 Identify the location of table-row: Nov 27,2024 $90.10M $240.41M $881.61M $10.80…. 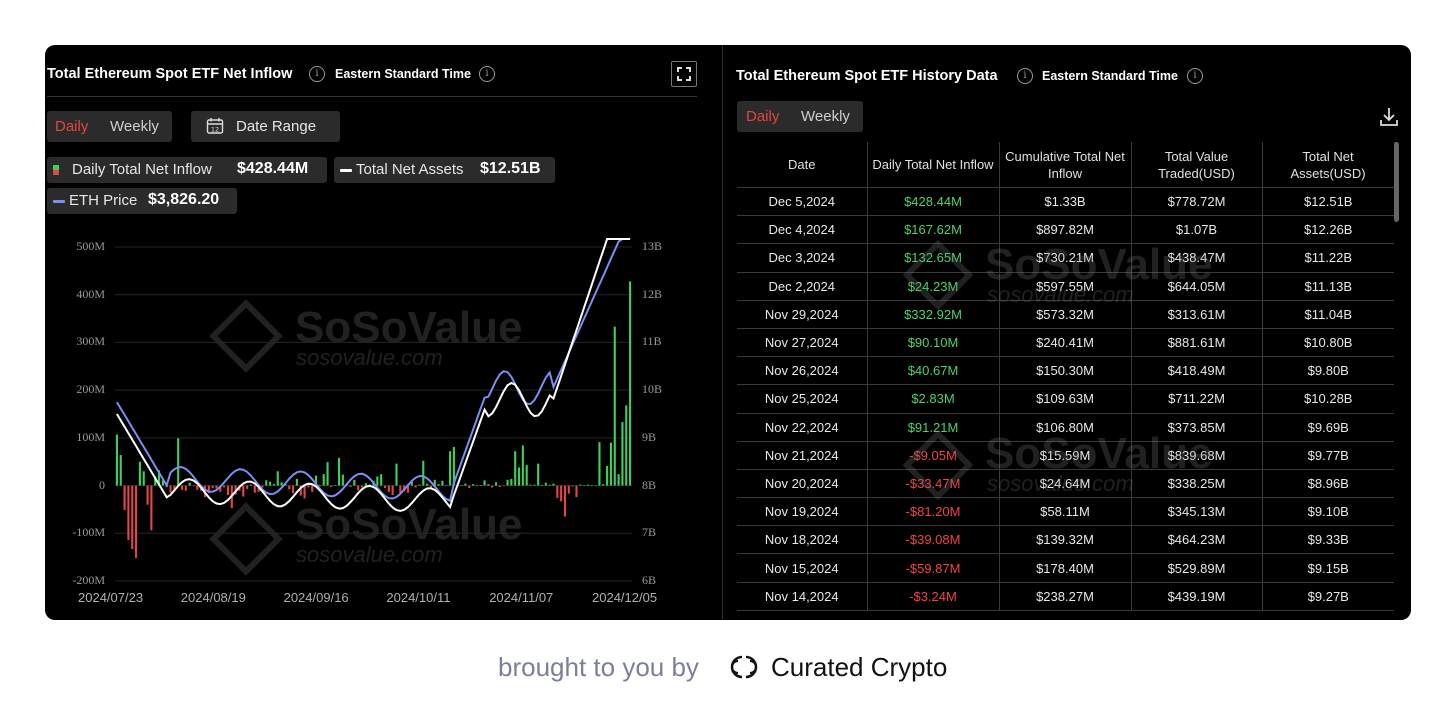
(1065, 343).